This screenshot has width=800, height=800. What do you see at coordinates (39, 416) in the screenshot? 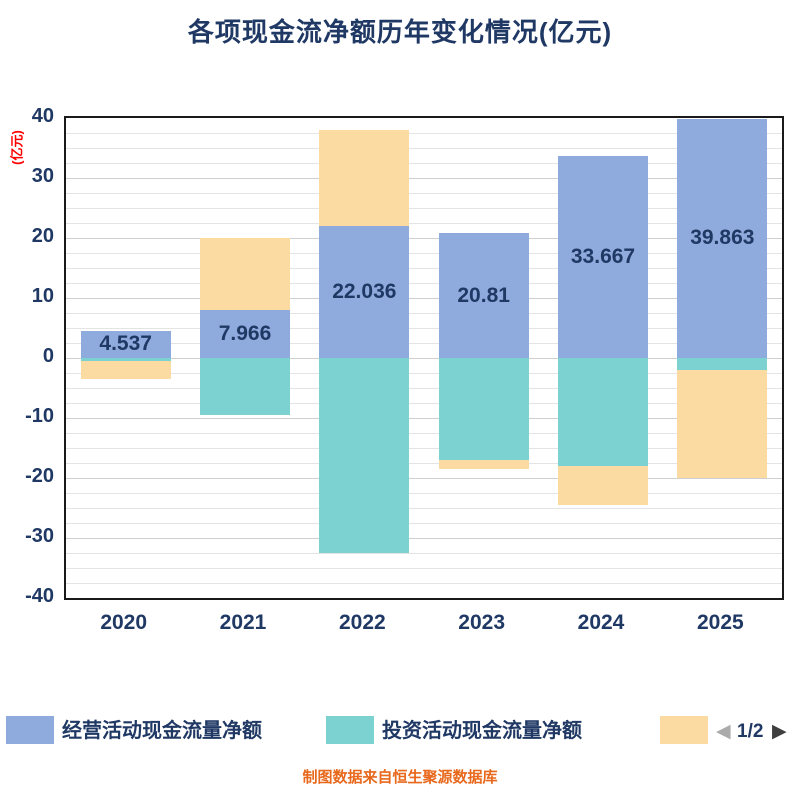
I see `y-tick-label: -10` at bounding box center [39, 416].